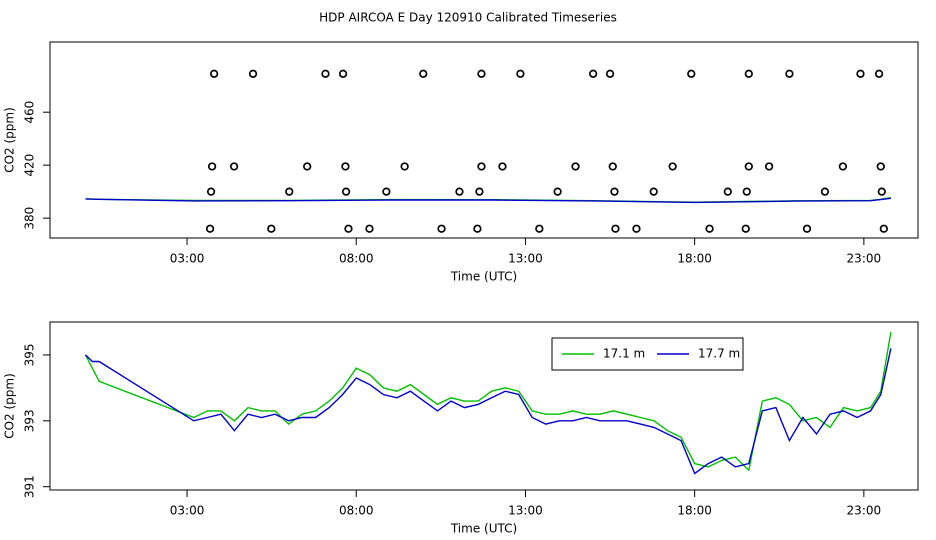 This screenshot has width=936, height=540. What do you see at coordinates (719, 354) in the screenshot?
I see `legend-label: 17.7 m` at bounding box center [719, 354].